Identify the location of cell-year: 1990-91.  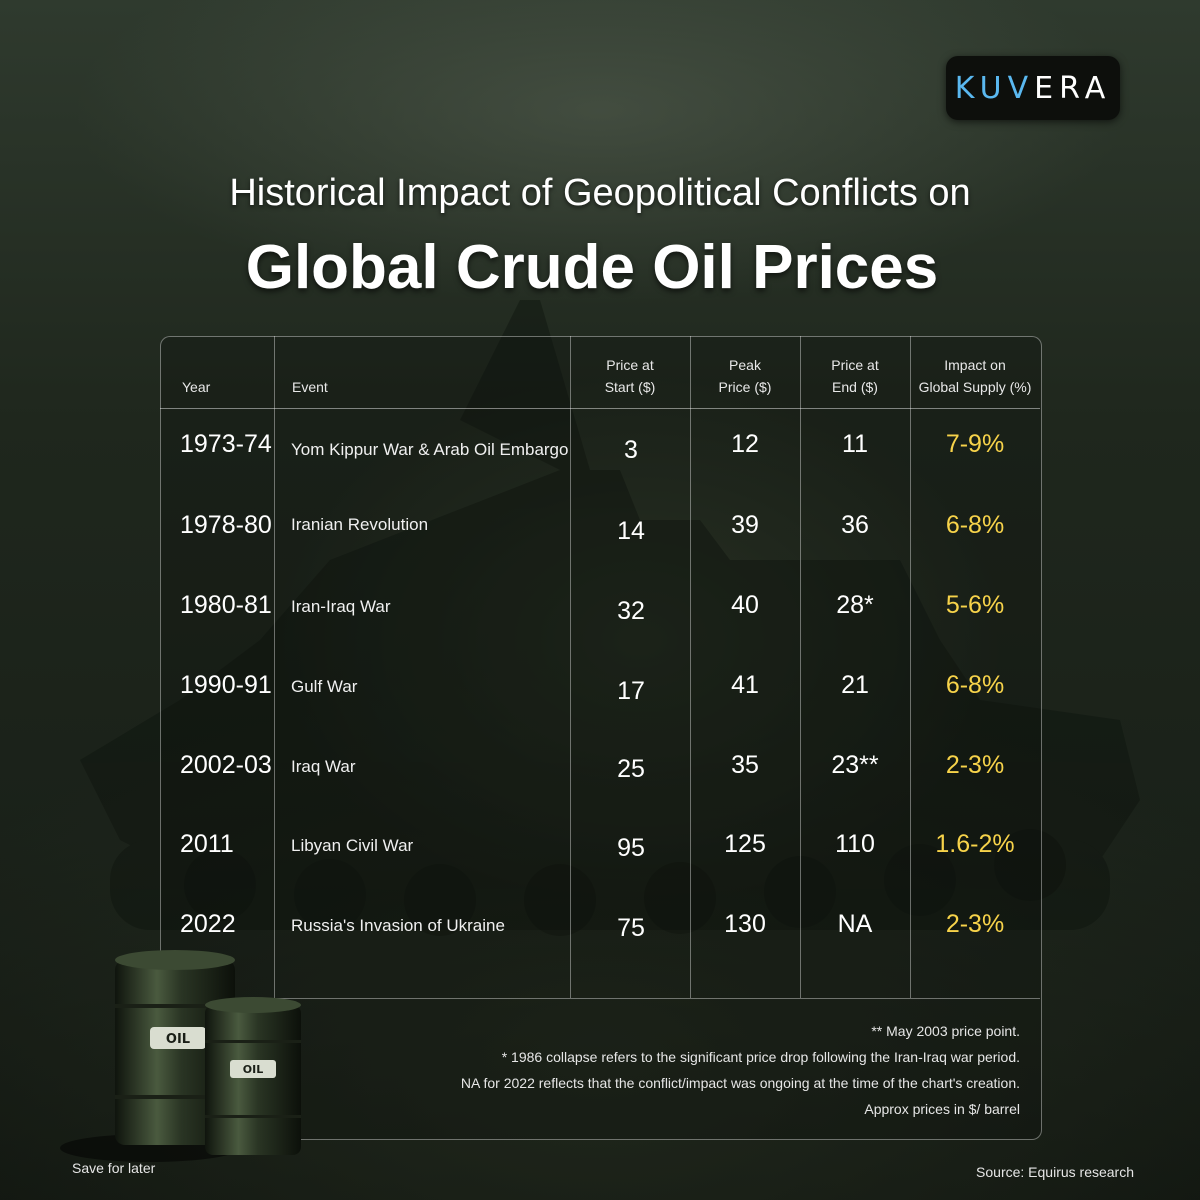
(226, 684).